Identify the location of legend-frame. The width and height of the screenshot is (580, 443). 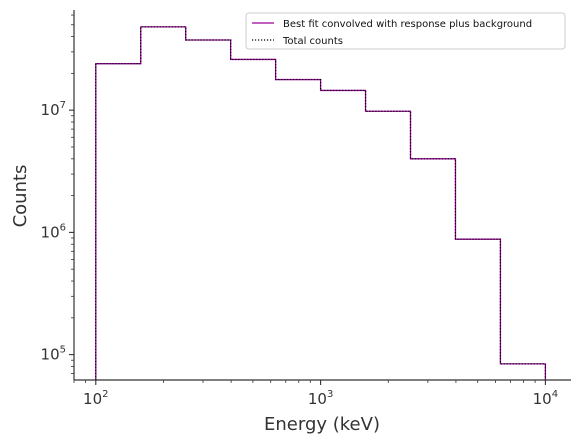
(405, 31).